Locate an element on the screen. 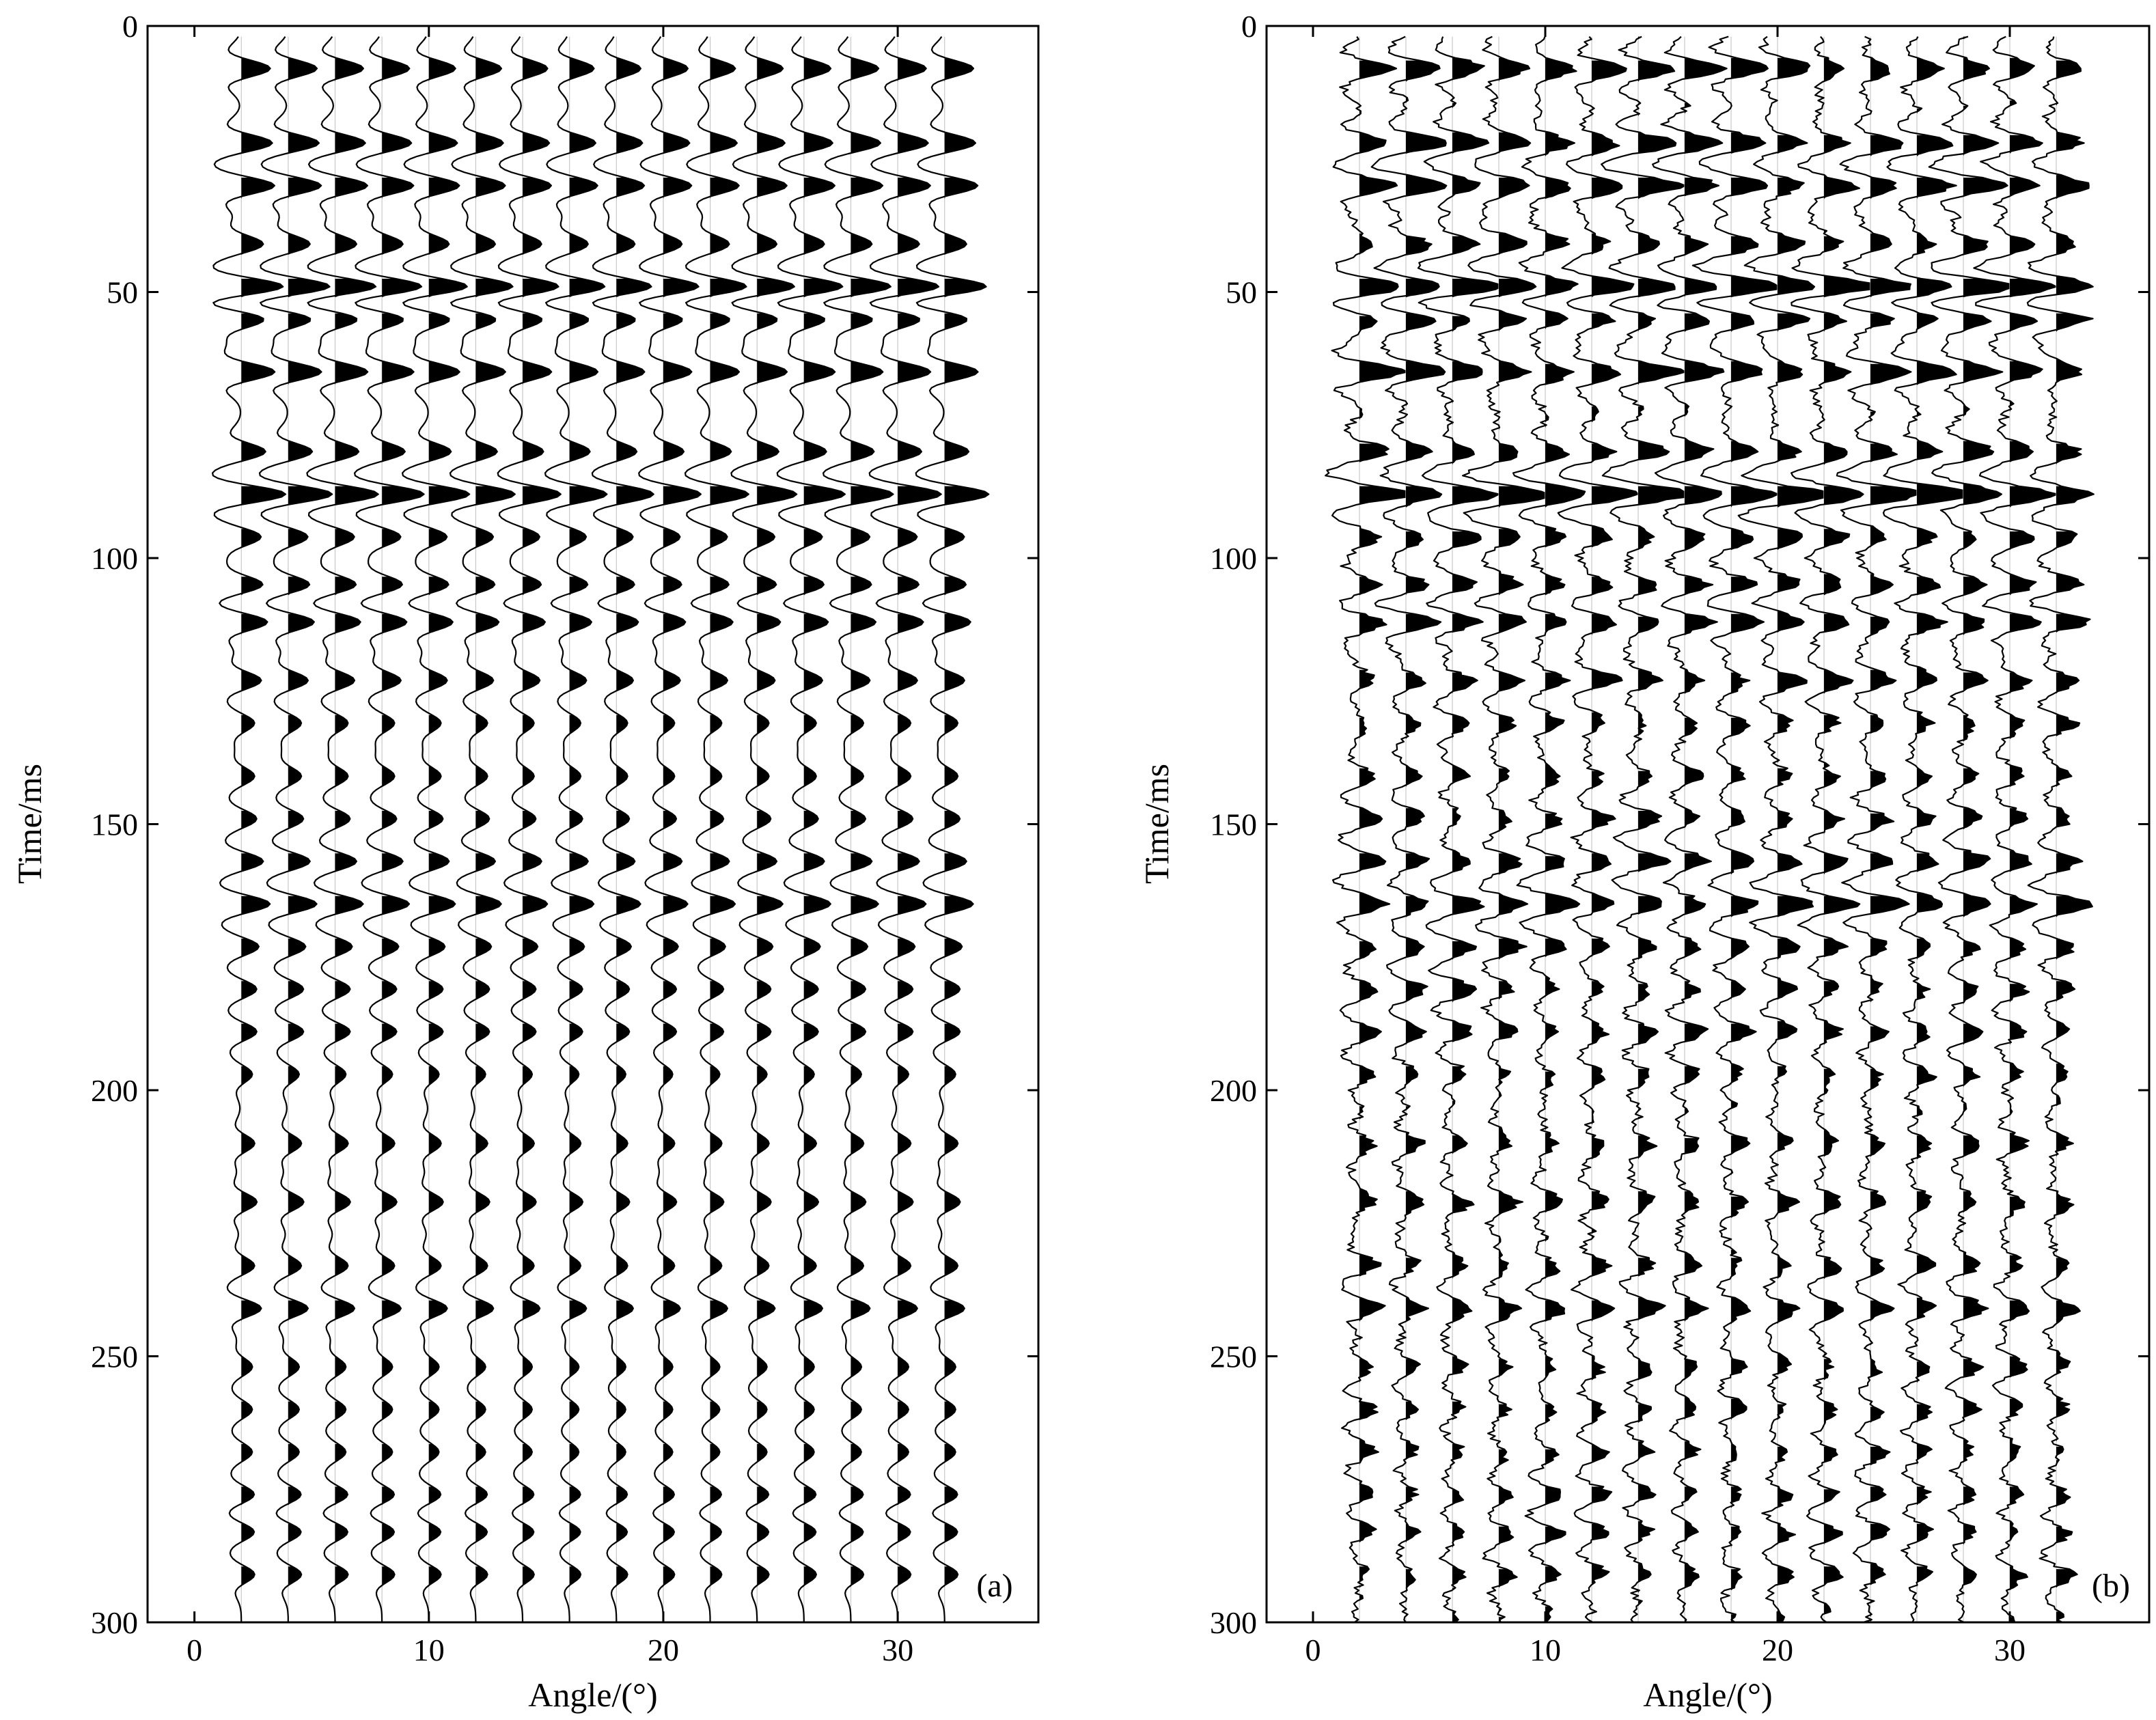 Image resolution: width=2156 pixels, height=1720 pixels. panel-label-a: (a) is located at coordinates (994, 1586).